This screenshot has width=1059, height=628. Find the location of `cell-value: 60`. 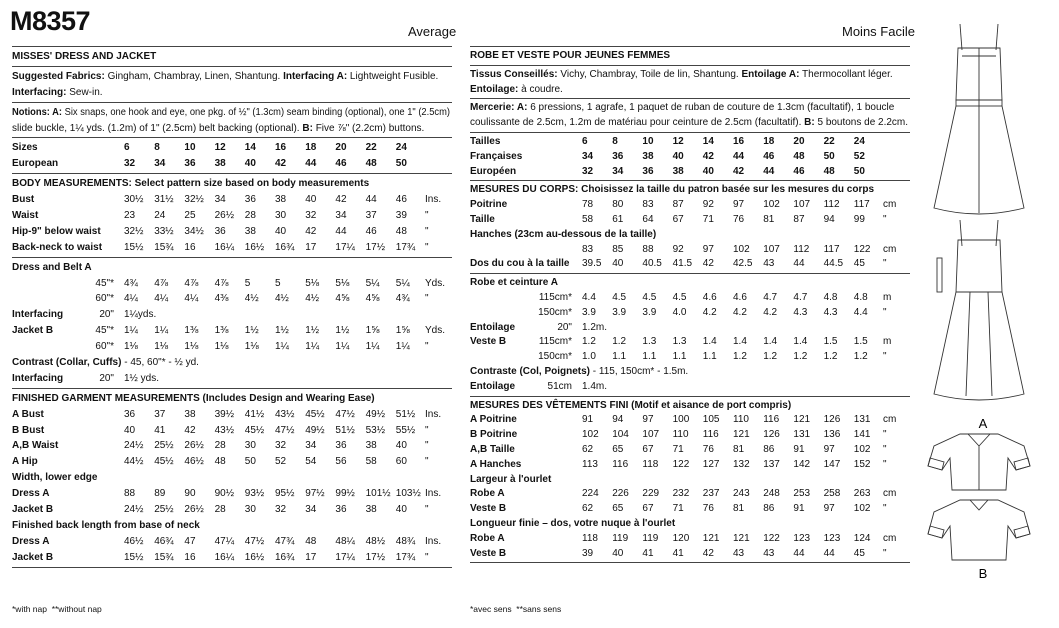

cell-value: 60 is located at coordinates (401, 462).